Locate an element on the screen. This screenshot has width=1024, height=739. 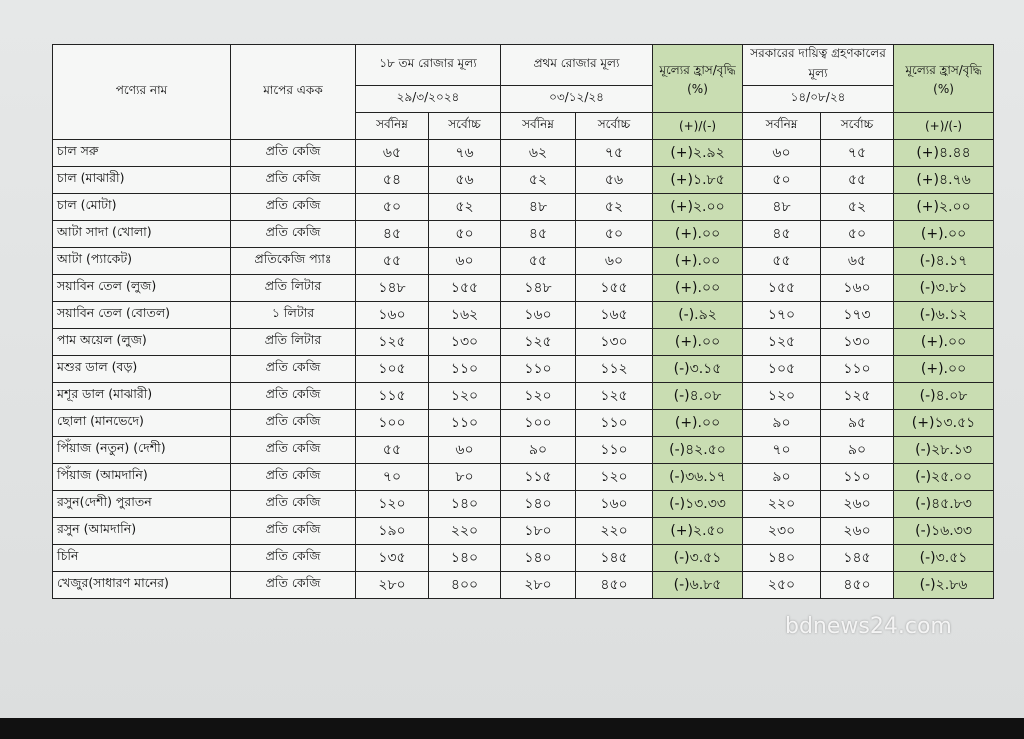
price-cell: ১৮০ is located at coordinates (538, 531).